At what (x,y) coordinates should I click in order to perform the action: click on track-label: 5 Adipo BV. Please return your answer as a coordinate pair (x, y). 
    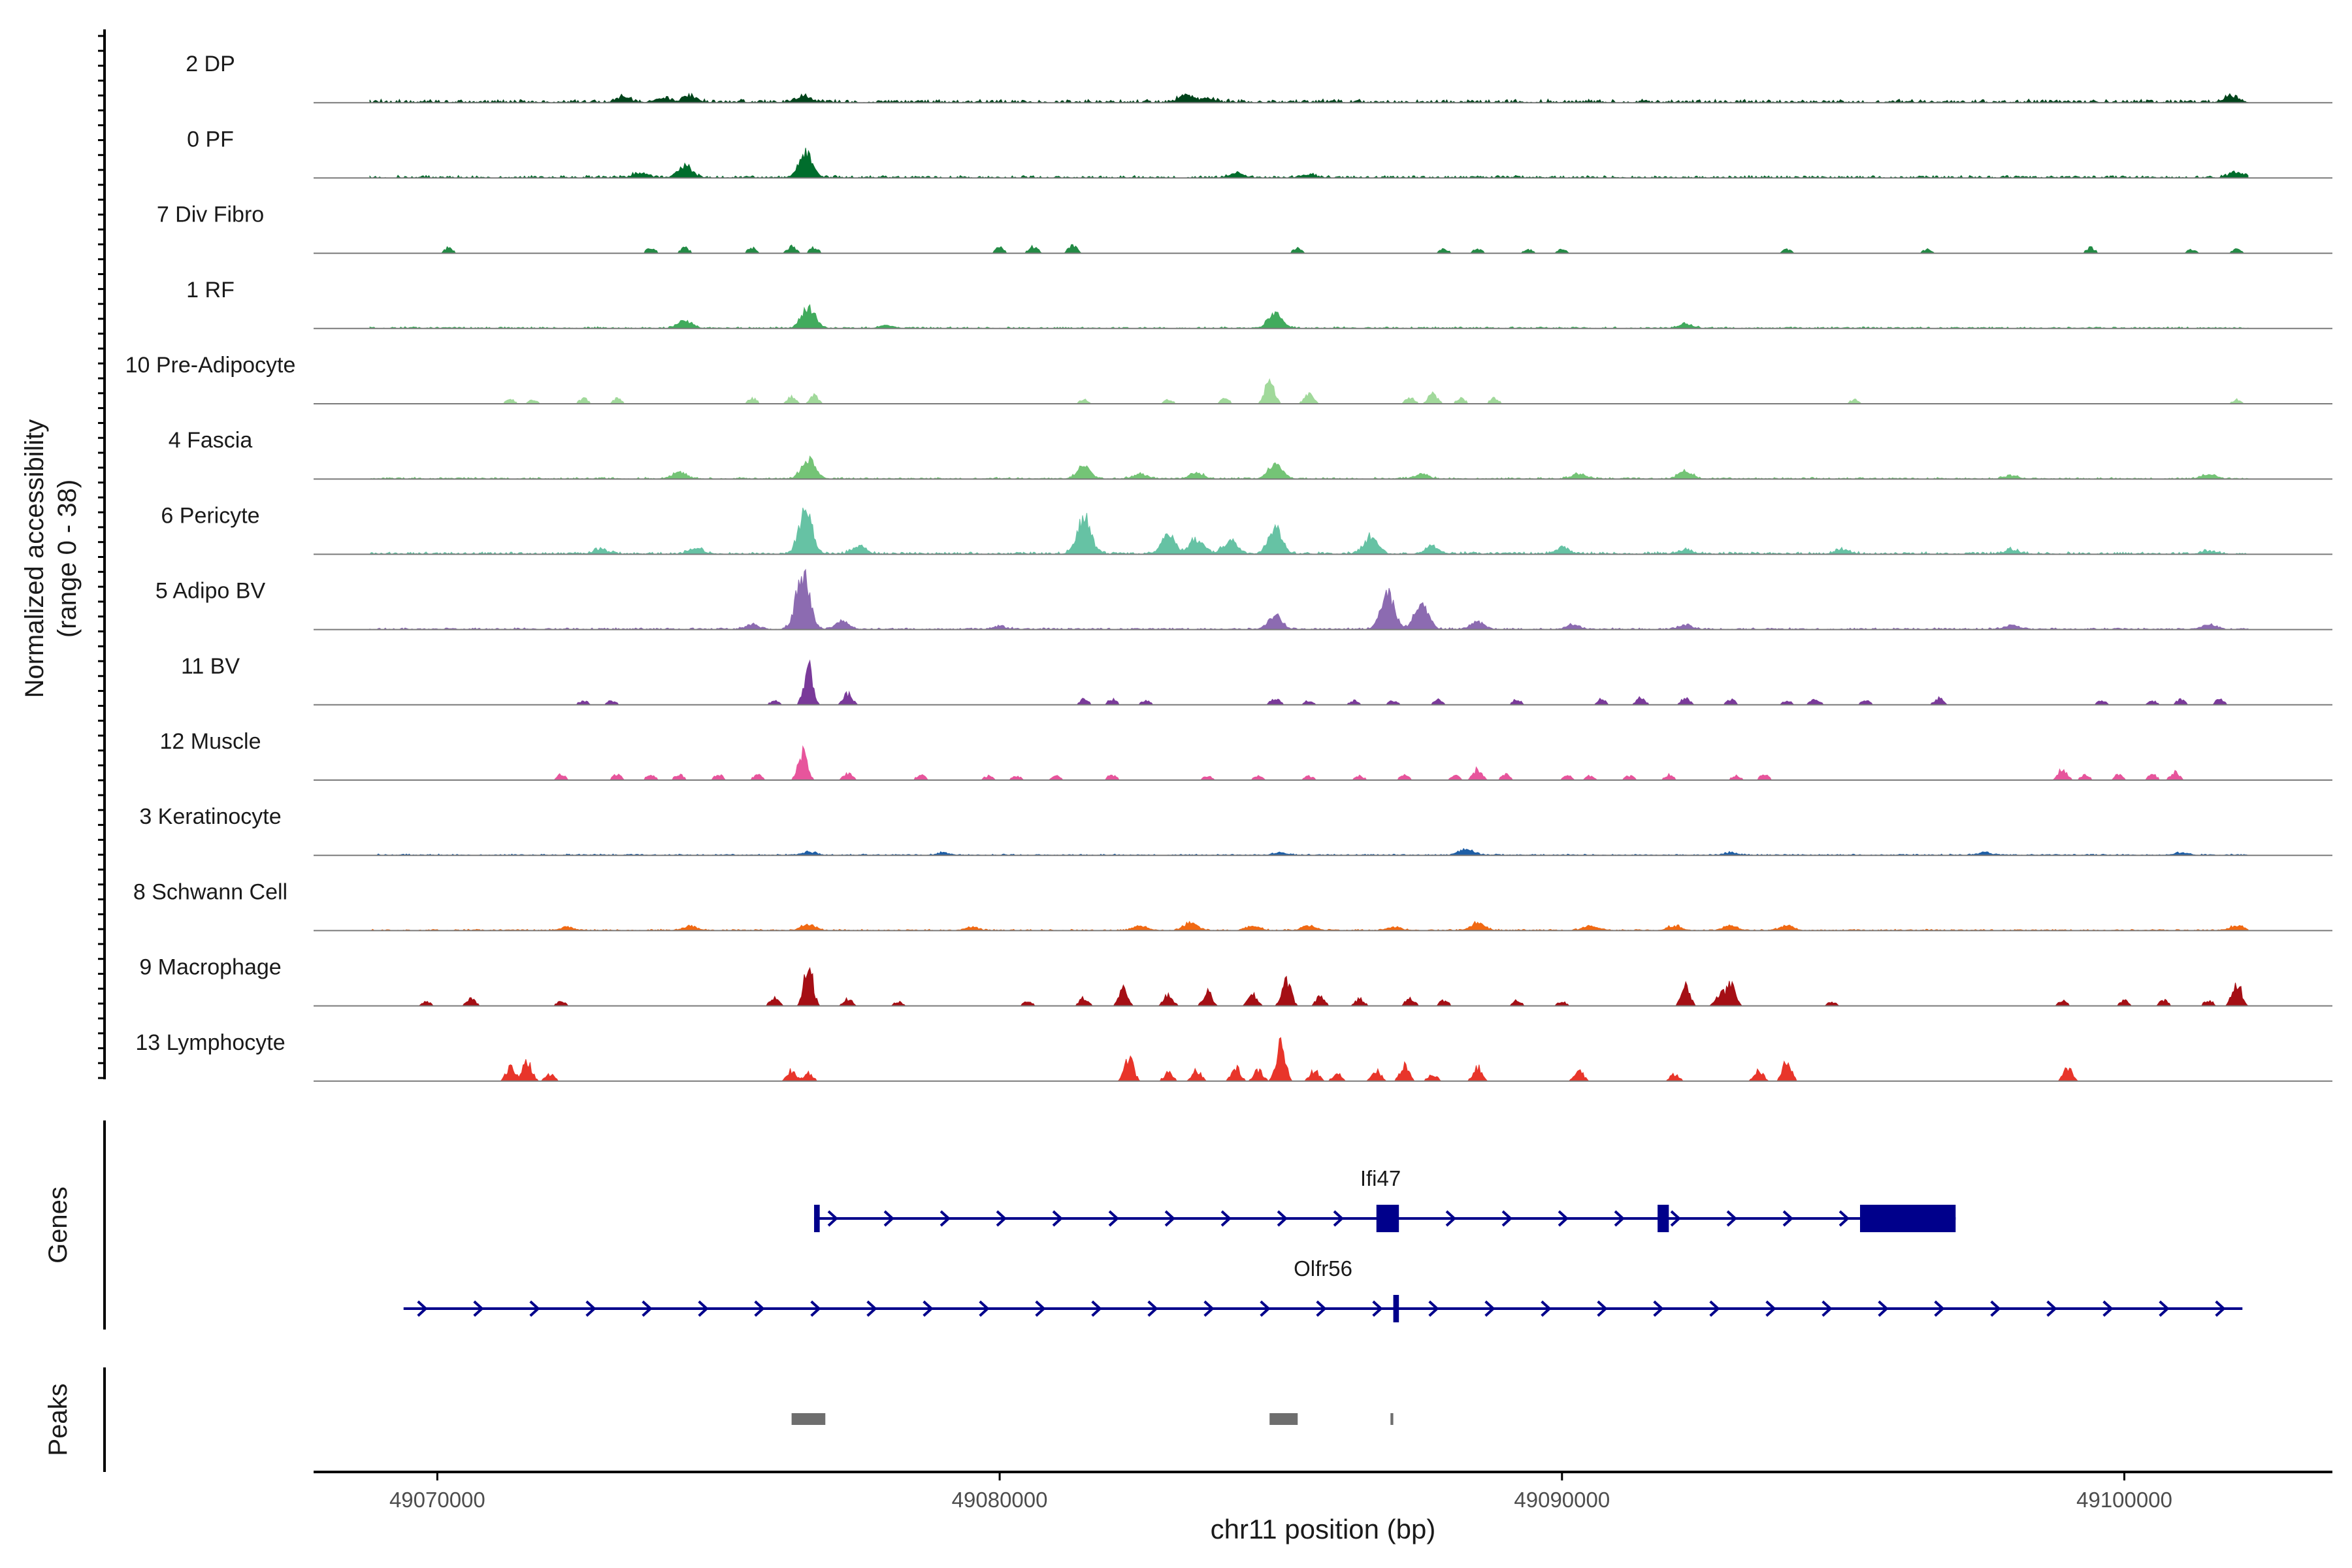
    Looking at the image, I should click on (210, 591).